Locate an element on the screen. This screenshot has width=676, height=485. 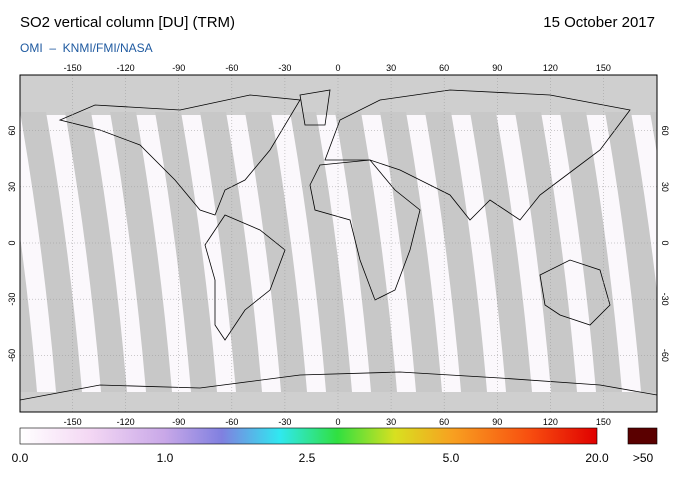
colorbar-label: 1.0 is located at coordinates (165, 458).